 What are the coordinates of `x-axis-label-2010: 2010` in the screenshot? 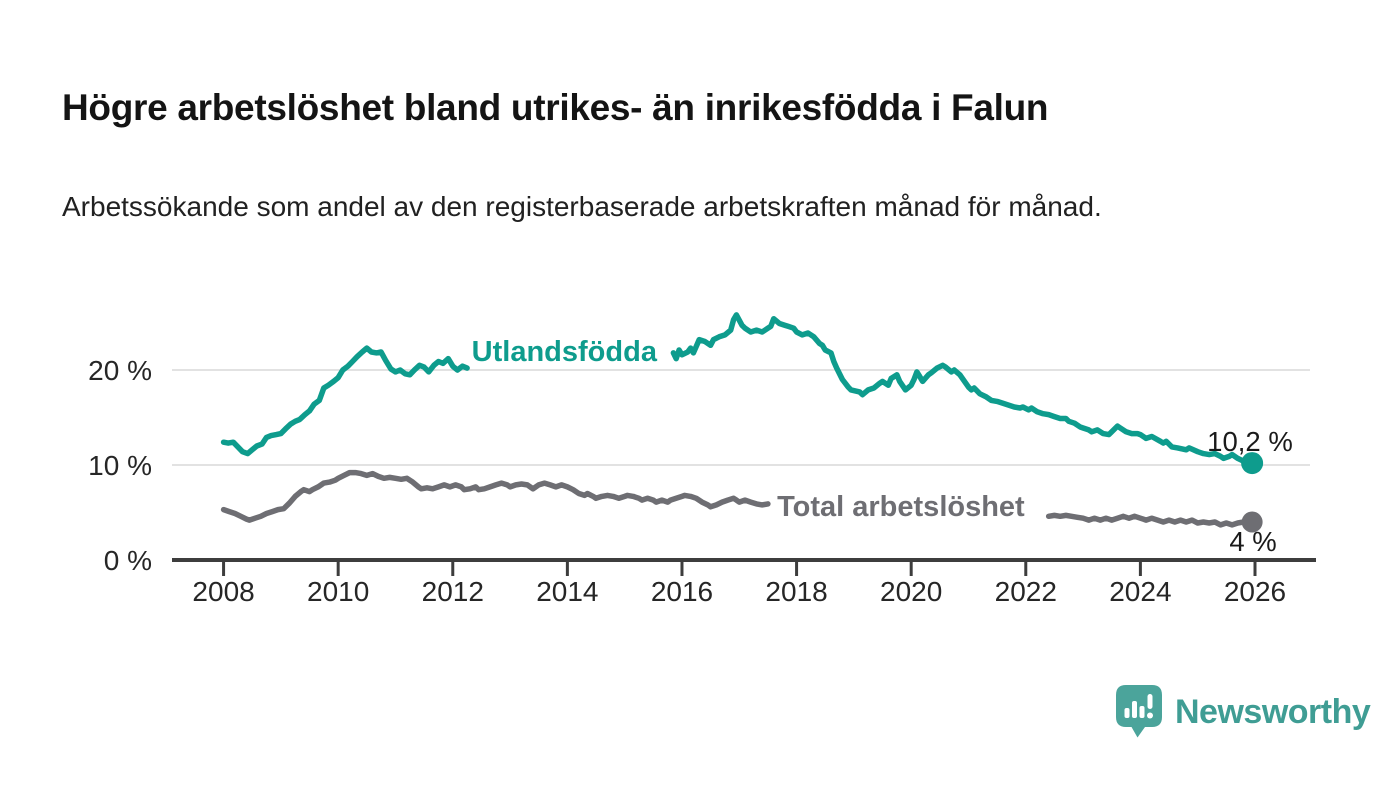 It's located at (338, 591).